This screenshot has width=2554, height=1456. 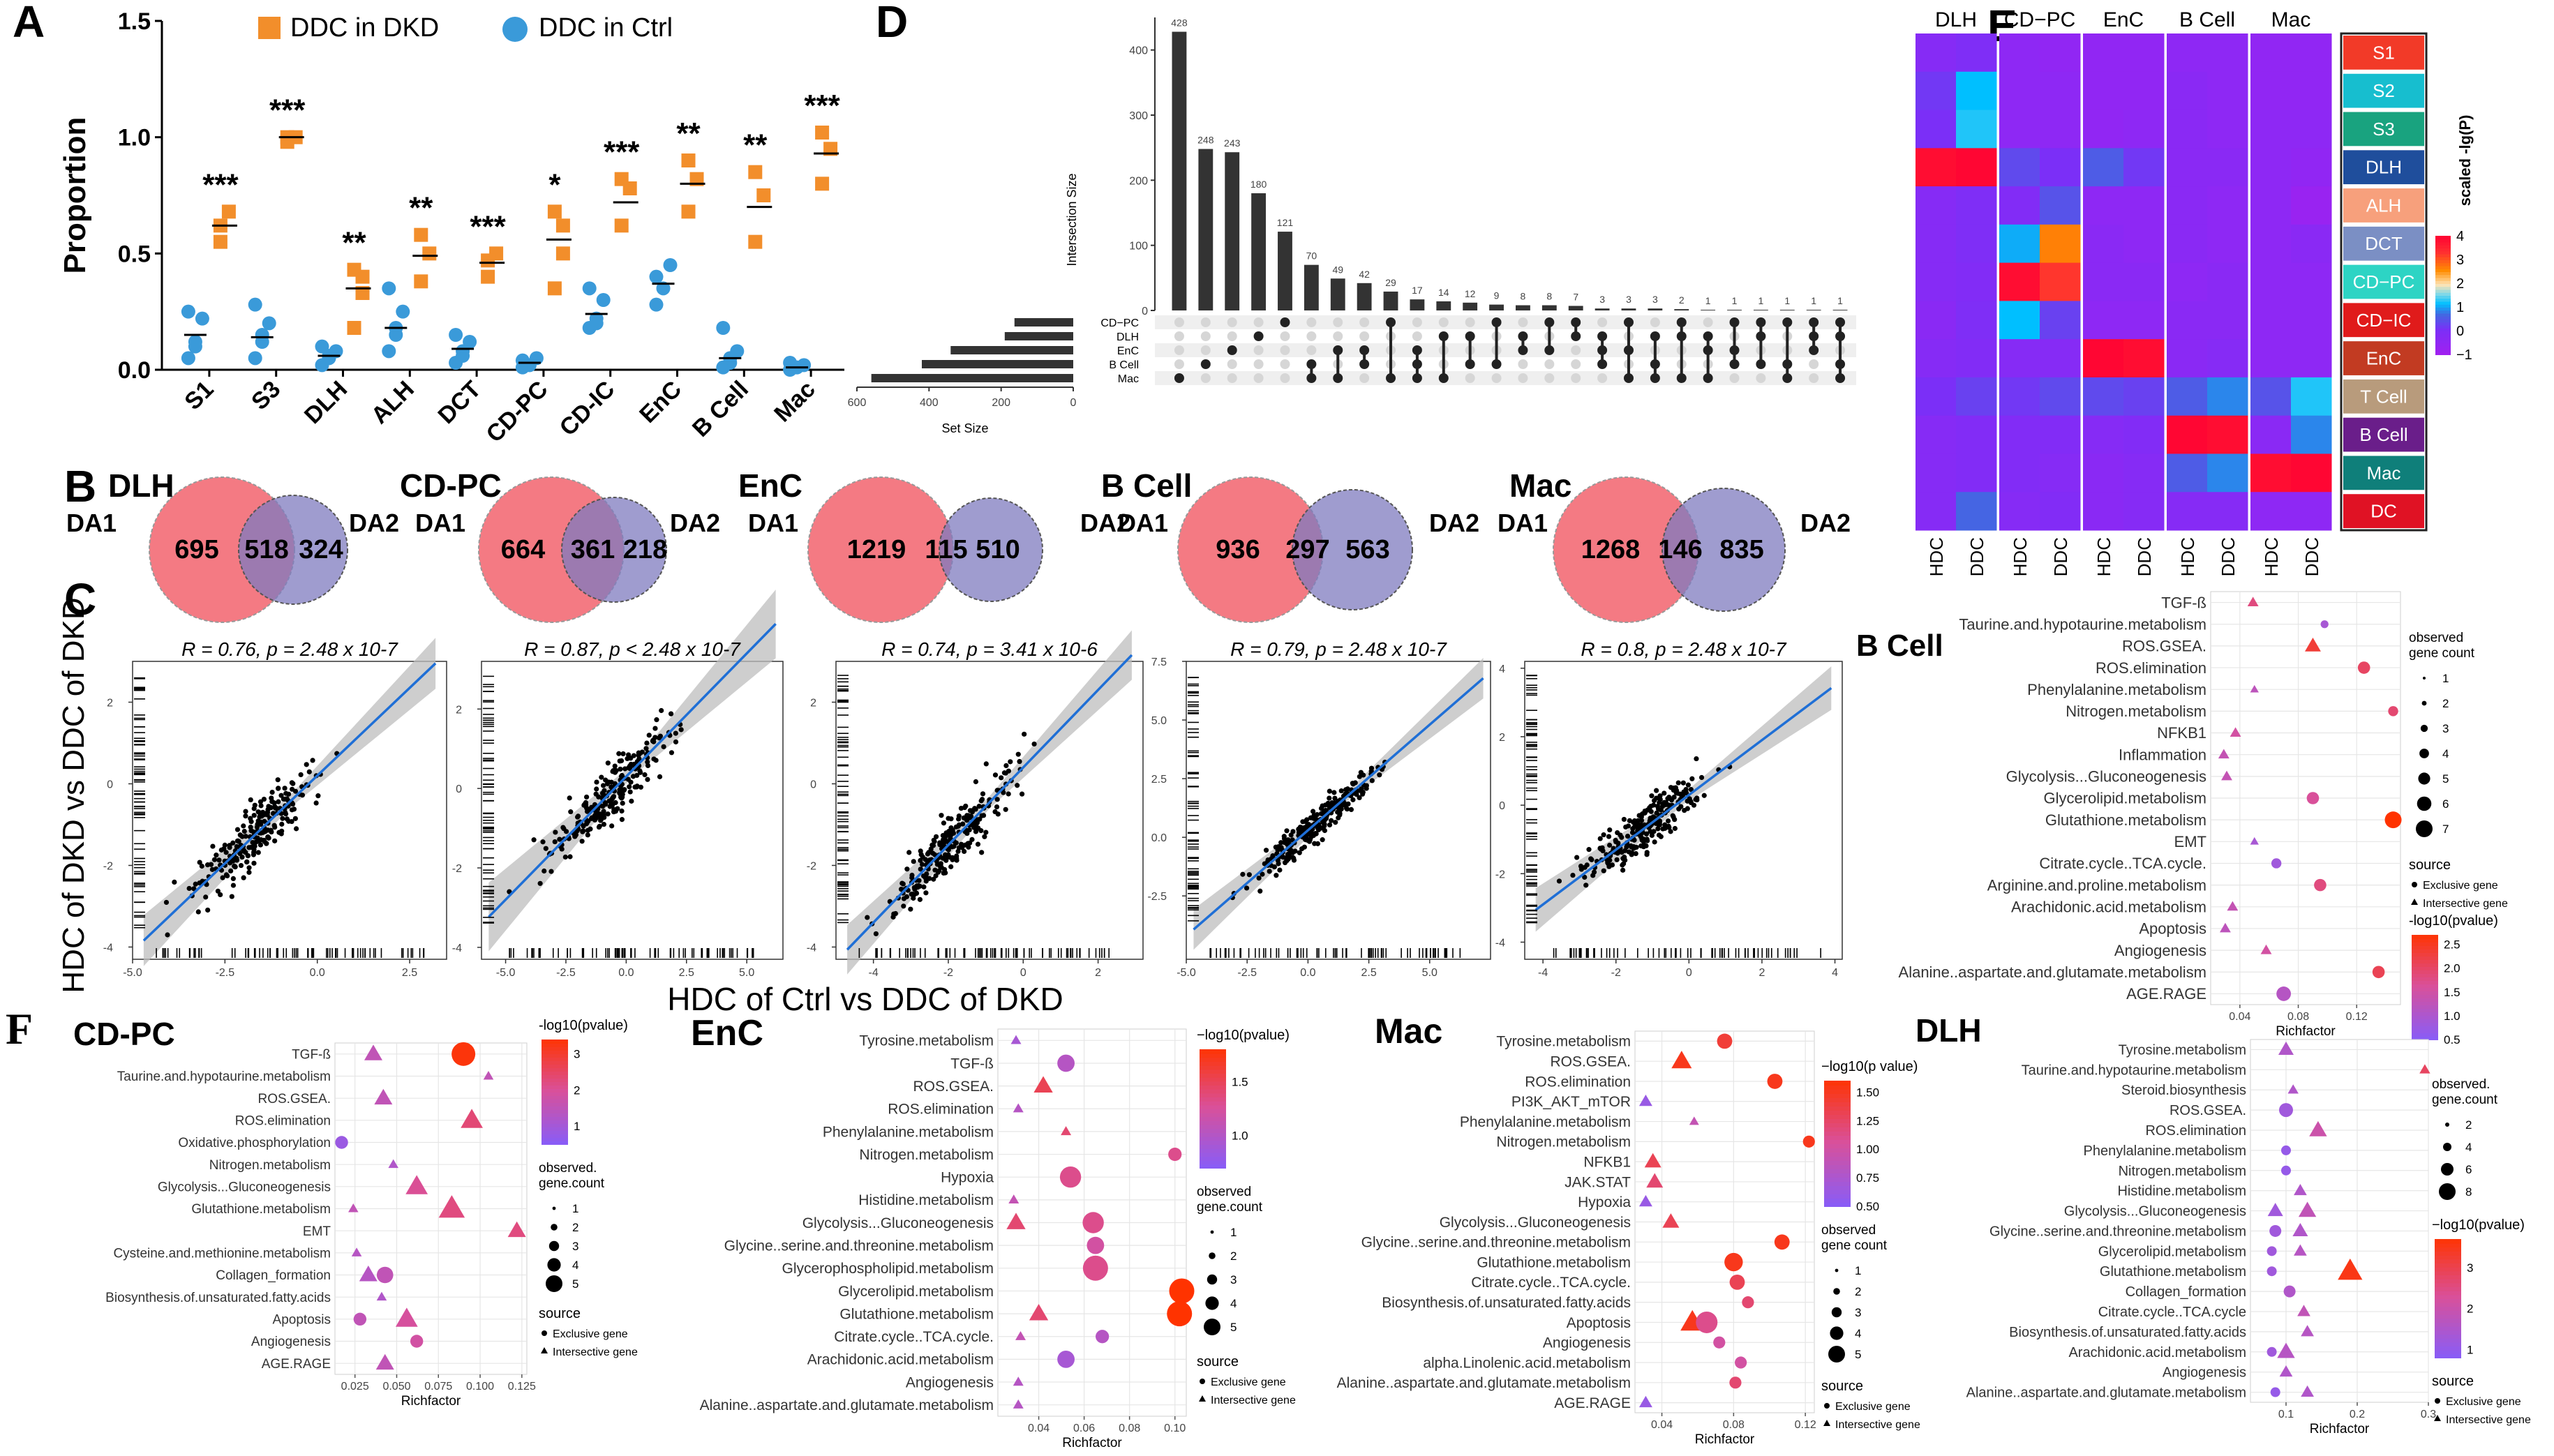 What do you see at coordinates (2468, 1169) in the screenshot?
I see `legend-size-label: 6` at bounding box center [2468, 1169].